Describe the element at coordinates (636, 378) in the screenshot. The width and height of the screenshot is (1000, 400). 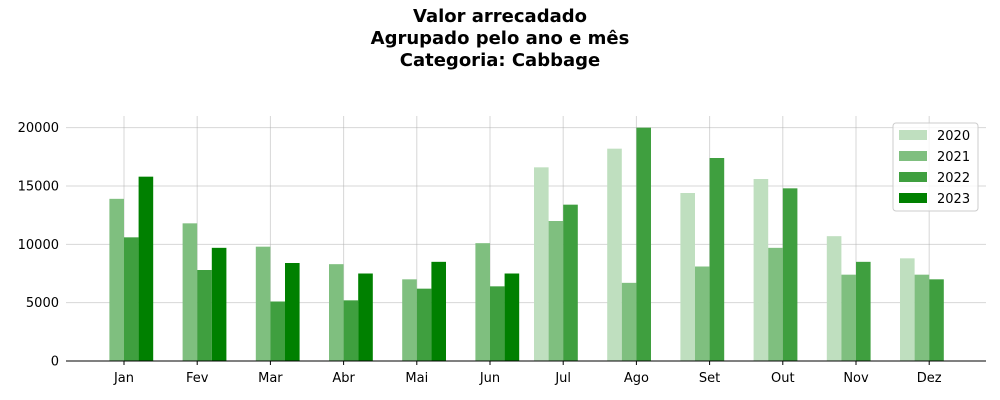
I see `x-tick-label: Ago` at that location.